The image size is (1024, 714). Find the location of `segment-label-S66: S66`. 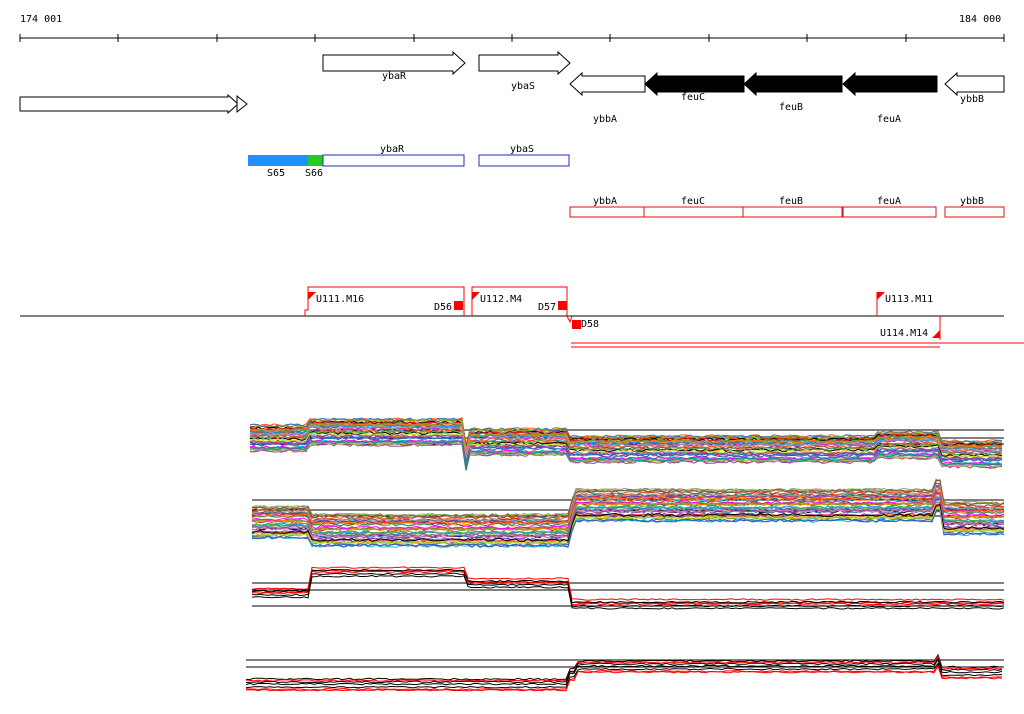

segment-label-S66: S66 is located at coordinates (314, 173).